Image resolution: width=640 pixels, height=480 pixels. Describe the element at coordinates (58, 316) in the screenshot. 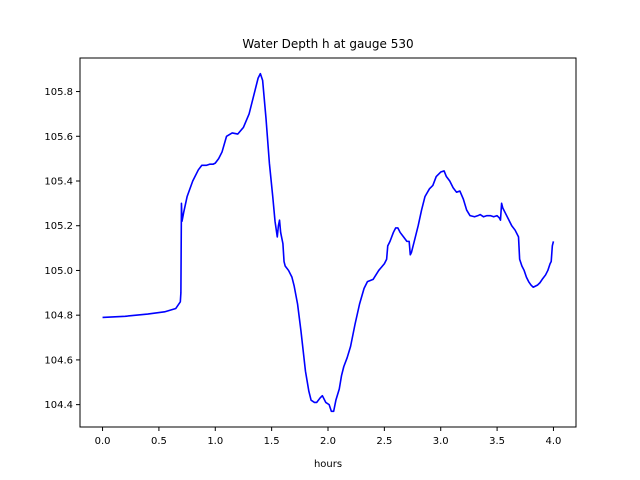

I see `y-tick-label: 104.8` at that location.